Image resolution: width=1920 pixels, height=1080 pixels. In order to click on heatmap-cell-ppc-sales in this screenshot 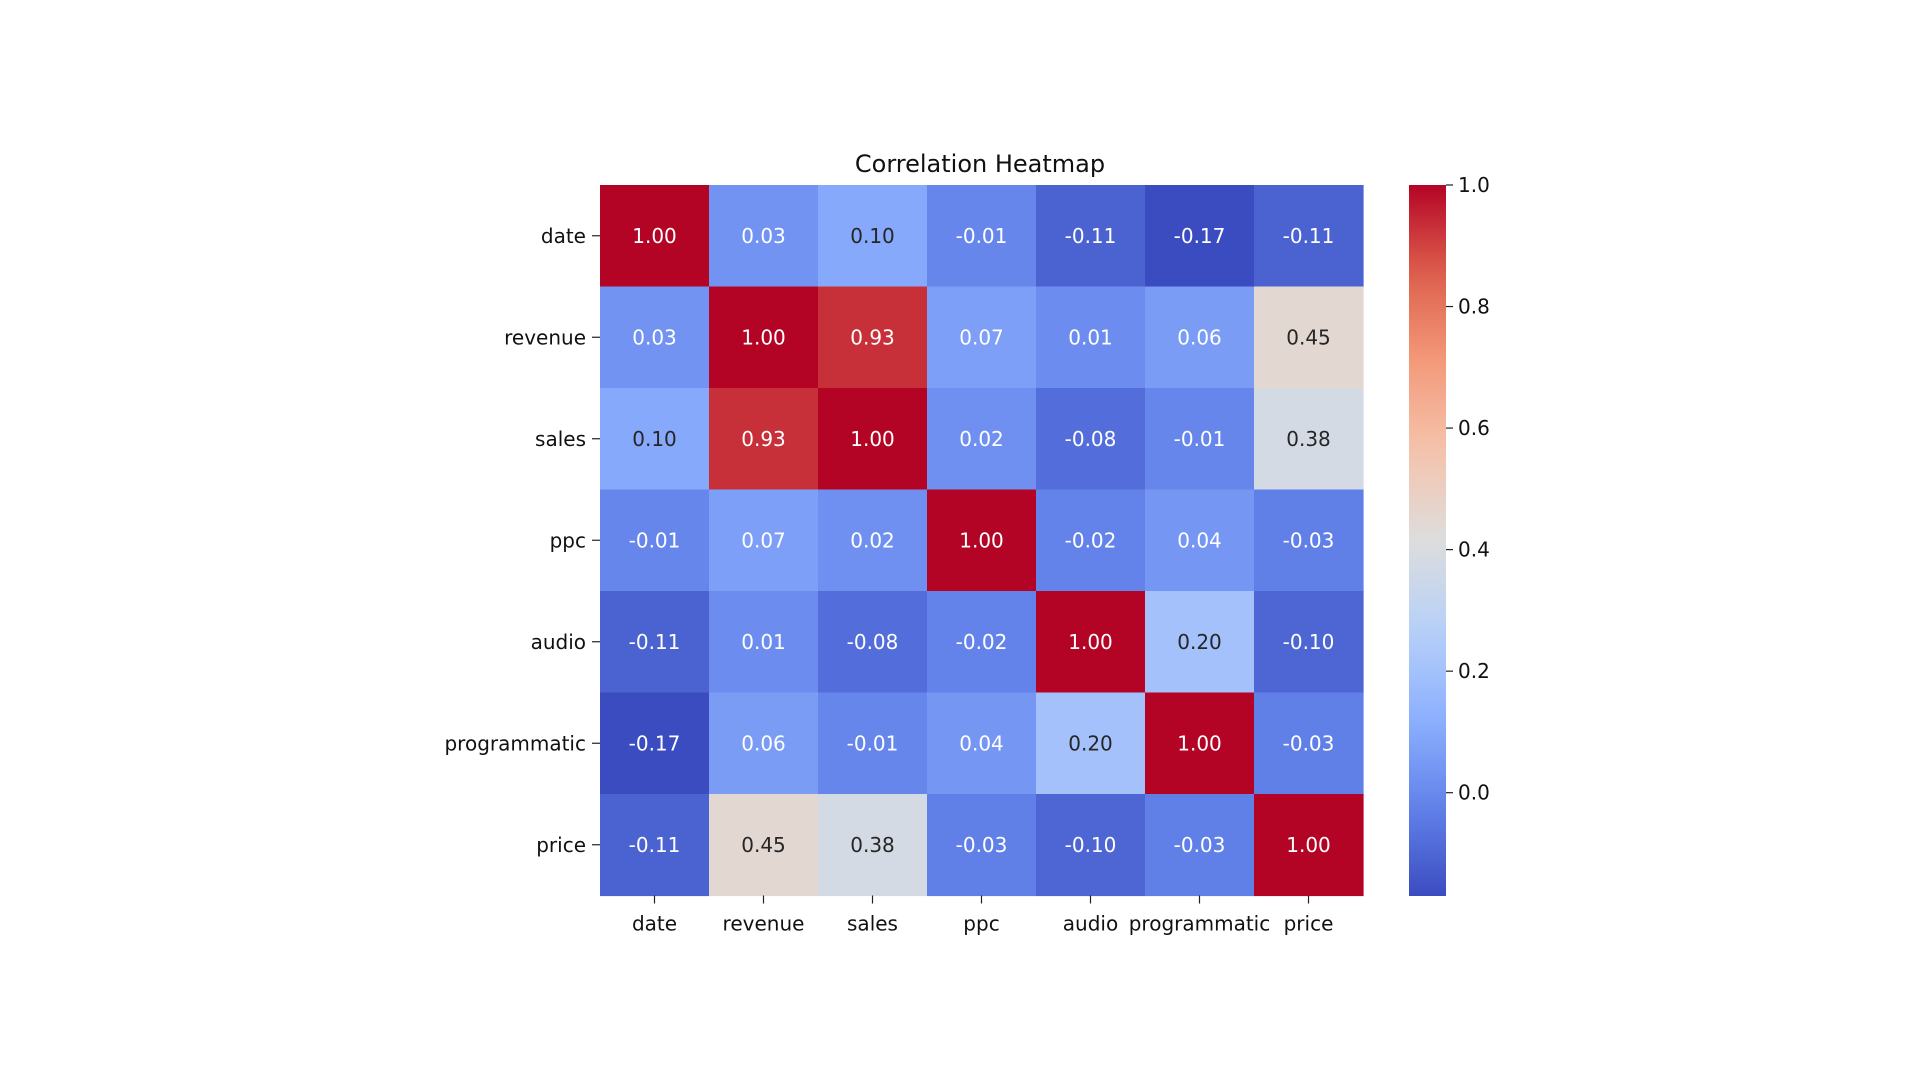, I will do `click(873, 540)`.